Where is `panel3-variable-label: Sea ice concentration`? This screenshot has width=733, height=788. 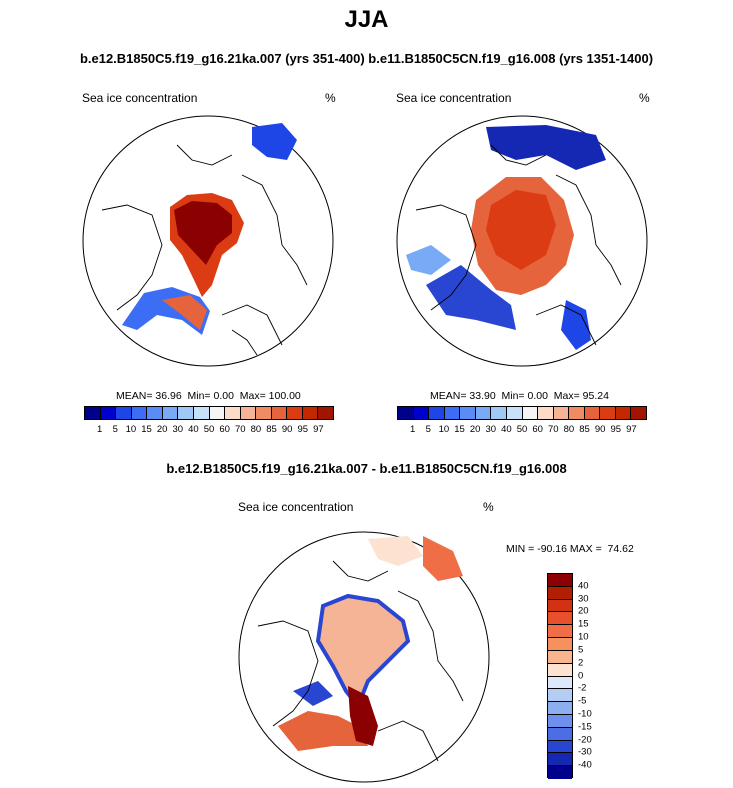 panel3-variable-label: Sea ice concentration is located at coordinates (296, 507).